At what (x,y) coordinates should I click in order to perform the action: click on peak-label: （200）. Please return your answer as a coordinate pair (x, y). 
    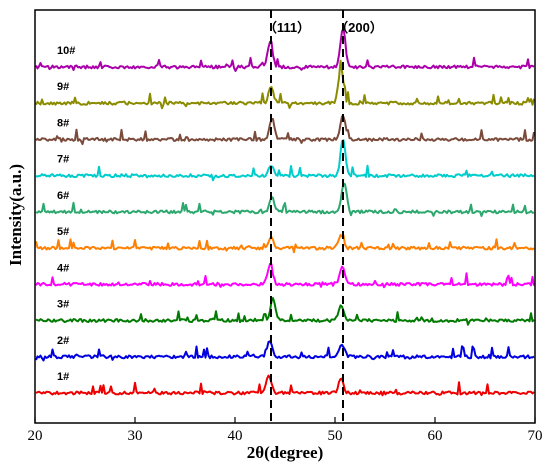
    Looking at the image, I should click on (359, 27).